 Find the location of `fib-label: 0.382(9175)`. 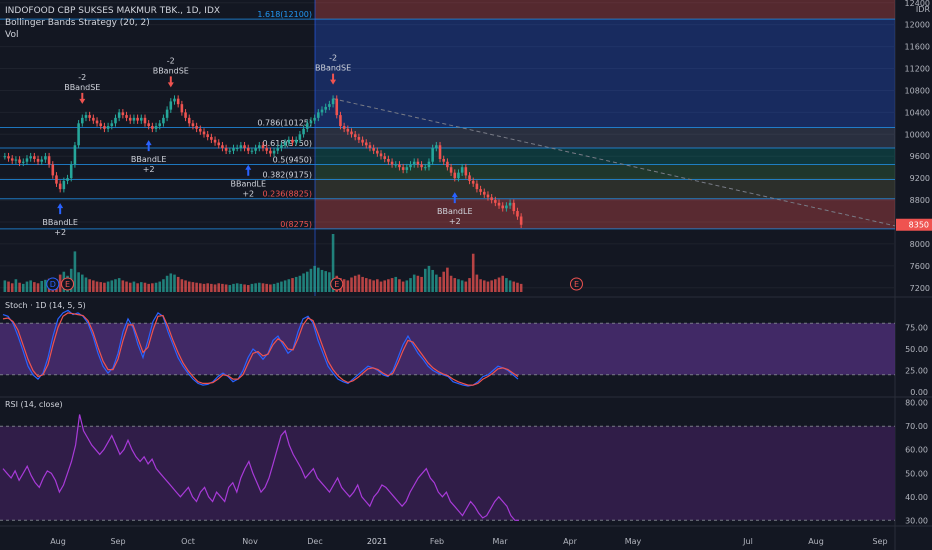

fib-label: 0.382(9175) is located at coordinates (287, 175).